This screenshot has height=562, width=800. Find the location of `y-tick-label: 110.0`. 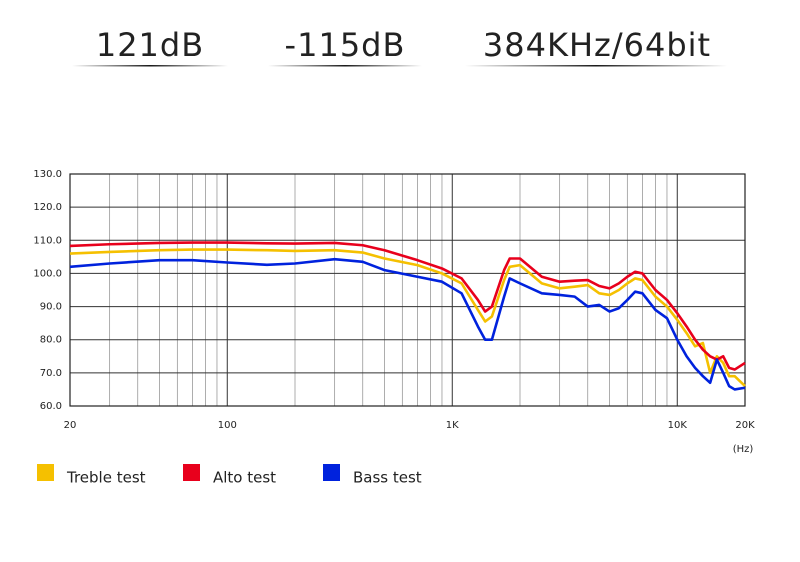

y-tick-label: 110.0 is located at coordinates (47, 240).